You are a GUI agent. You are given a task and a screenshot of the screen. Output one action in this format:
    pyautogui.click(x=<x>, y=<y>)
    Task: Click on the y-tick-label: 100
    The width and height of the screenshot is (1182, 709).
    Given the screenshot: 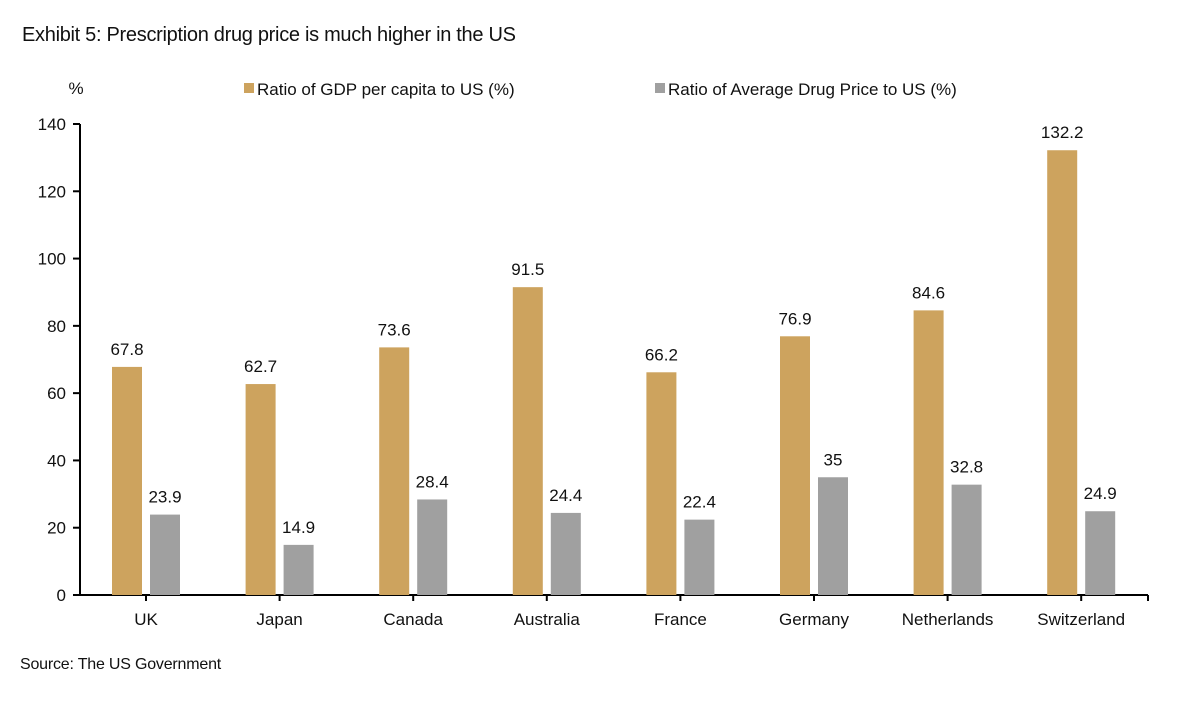 What is the action you would take?
    pyautogui.click(x=52, y=259)
    